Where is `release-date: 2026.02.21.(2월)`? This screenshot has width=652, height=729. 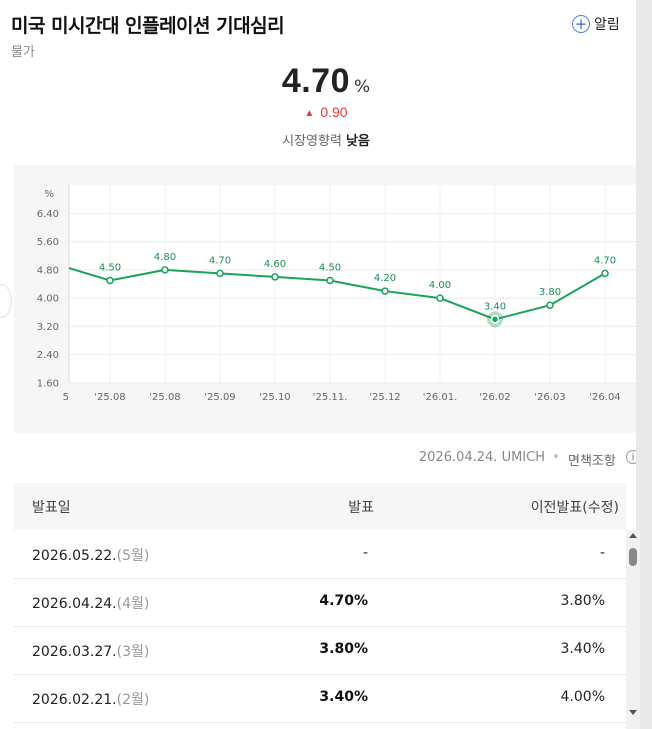 release-date: 2026.02.21.(2월) is located at coordinates (90, 699).